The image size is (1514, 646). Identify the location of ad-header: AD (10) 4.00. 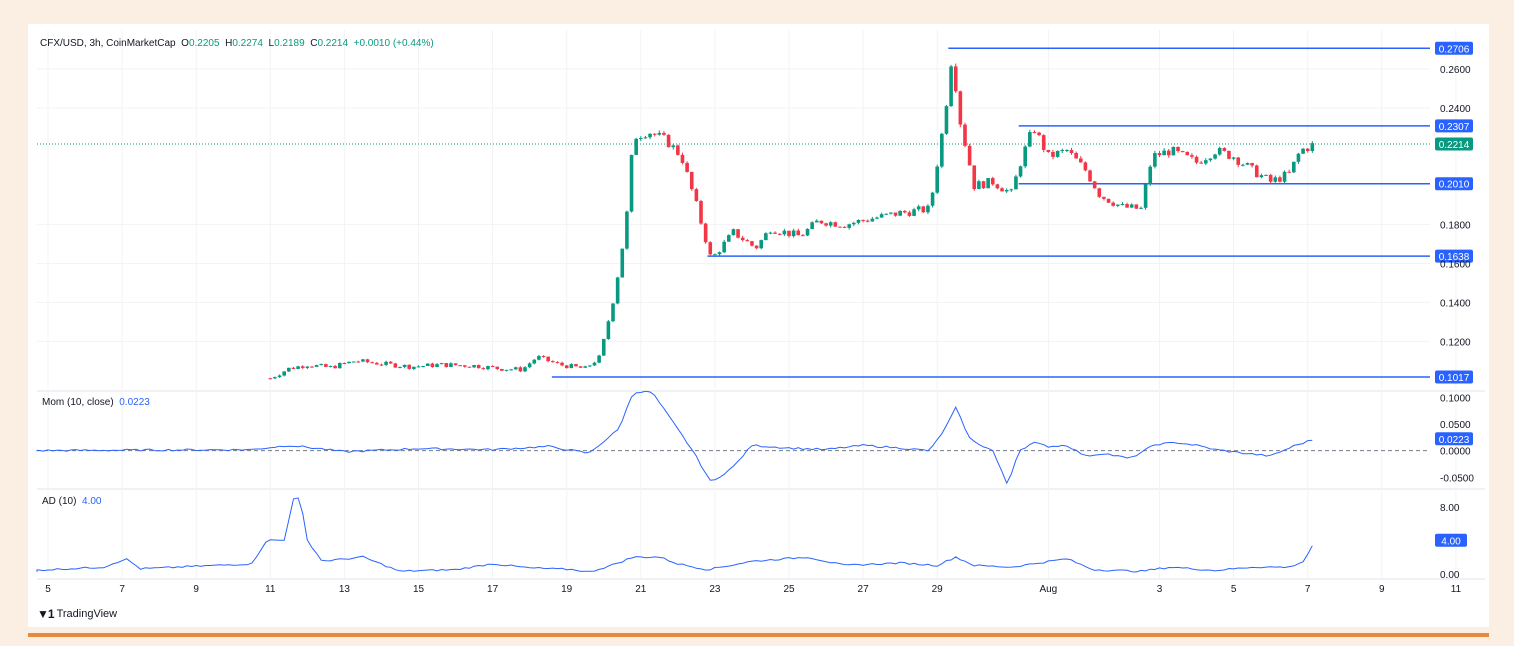
(71, 501).